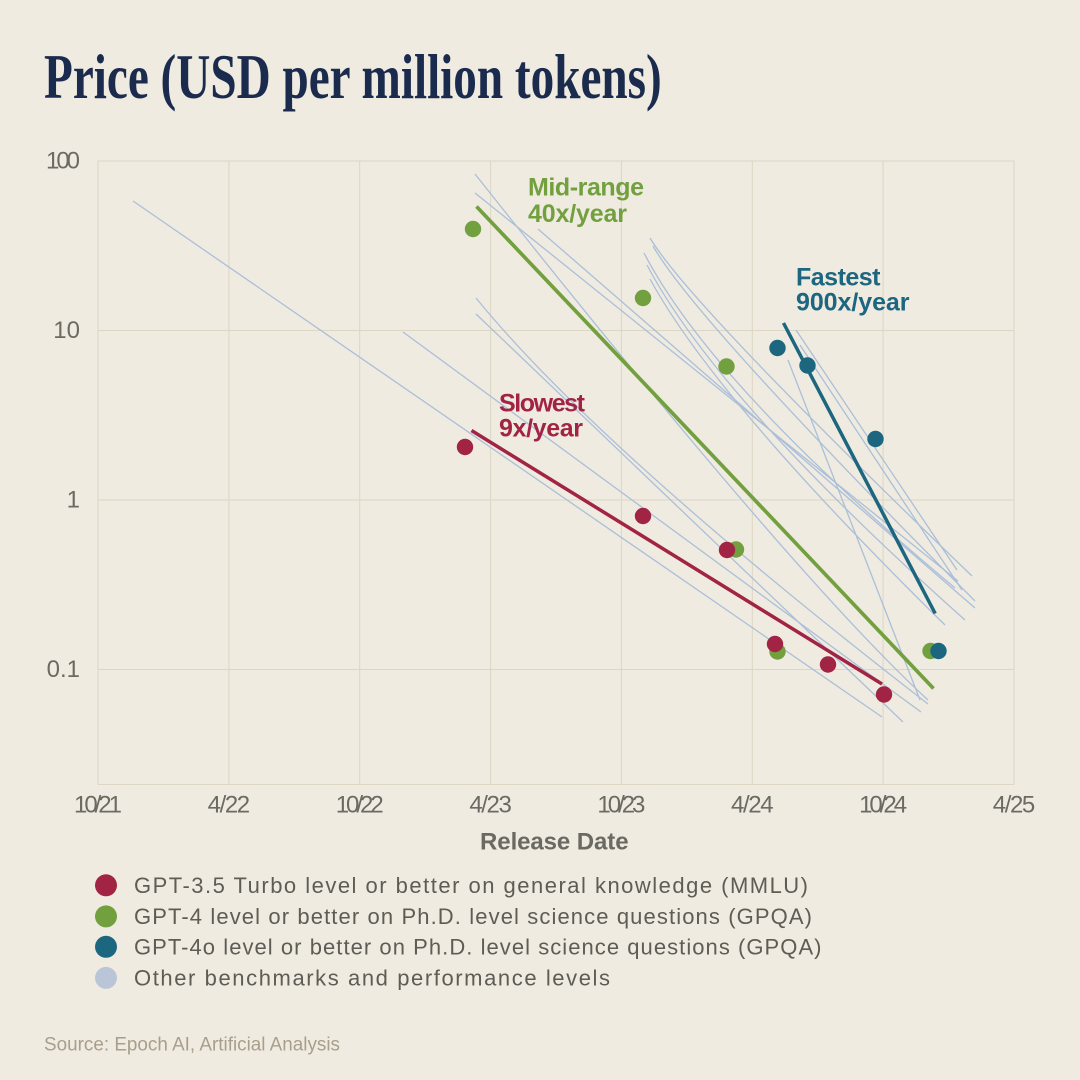 The width and height of the screenshot is (1080, 1080). What do you see at coordinates (554, 842) in the screenshot?
I see `svg-text: Release Date` at bounding box center [554, 842].